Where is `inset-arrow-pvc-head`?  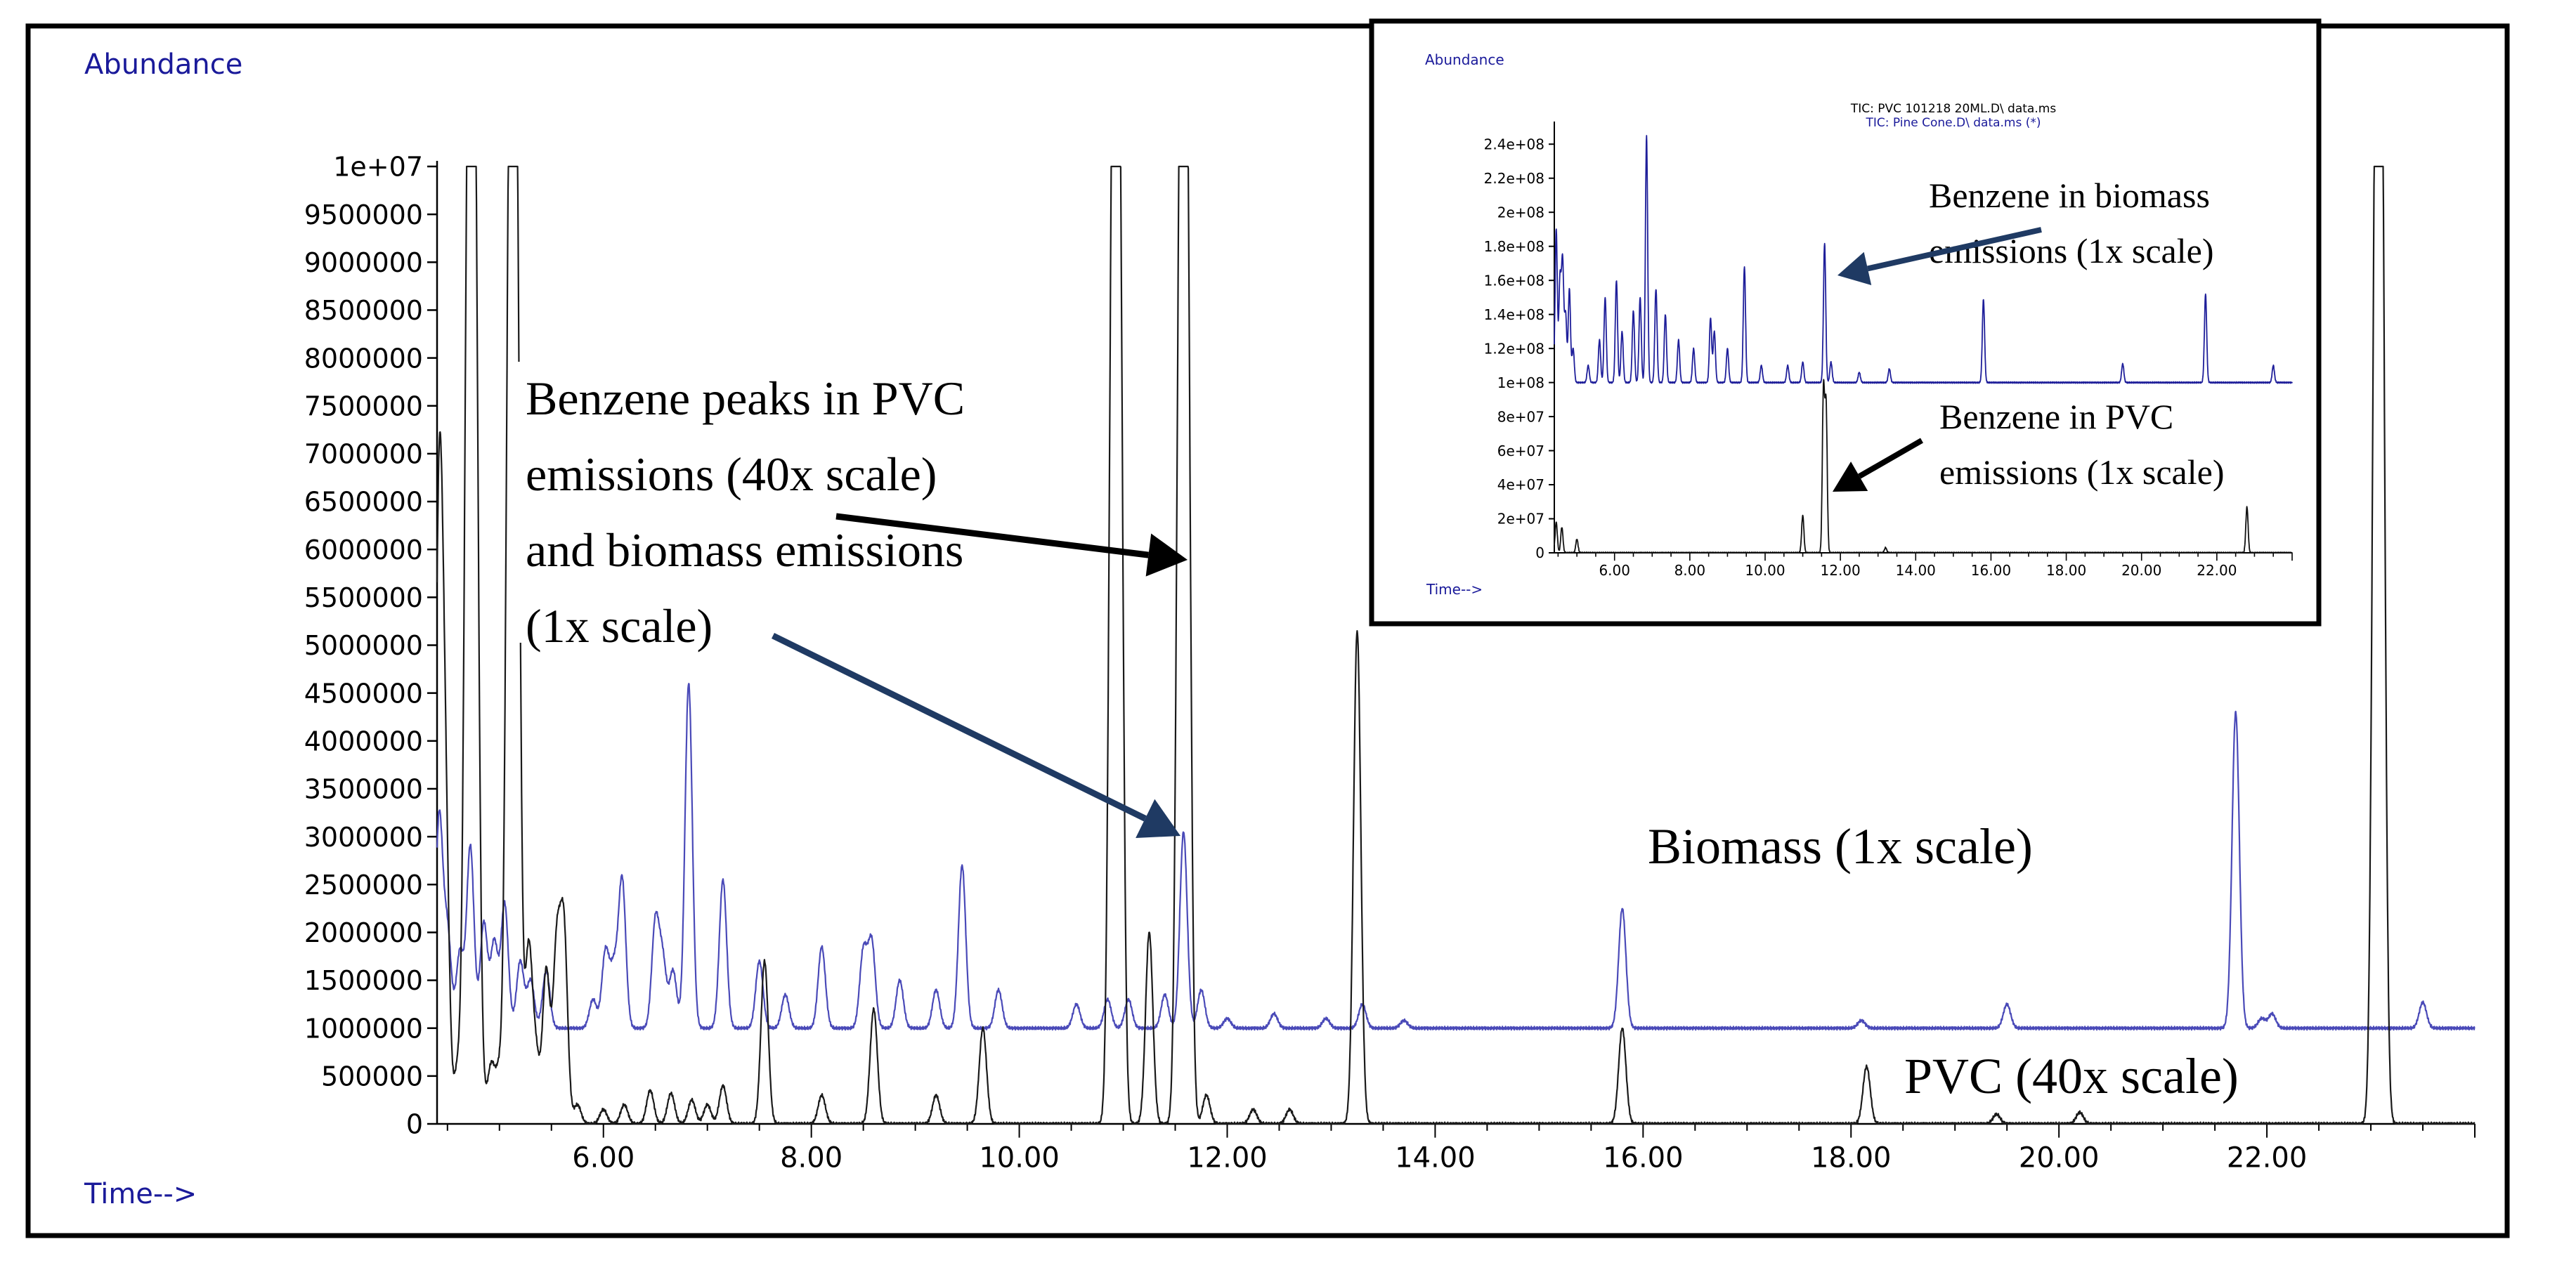
inset-arrow-pvc-head is located at coordinates (1850, 476).